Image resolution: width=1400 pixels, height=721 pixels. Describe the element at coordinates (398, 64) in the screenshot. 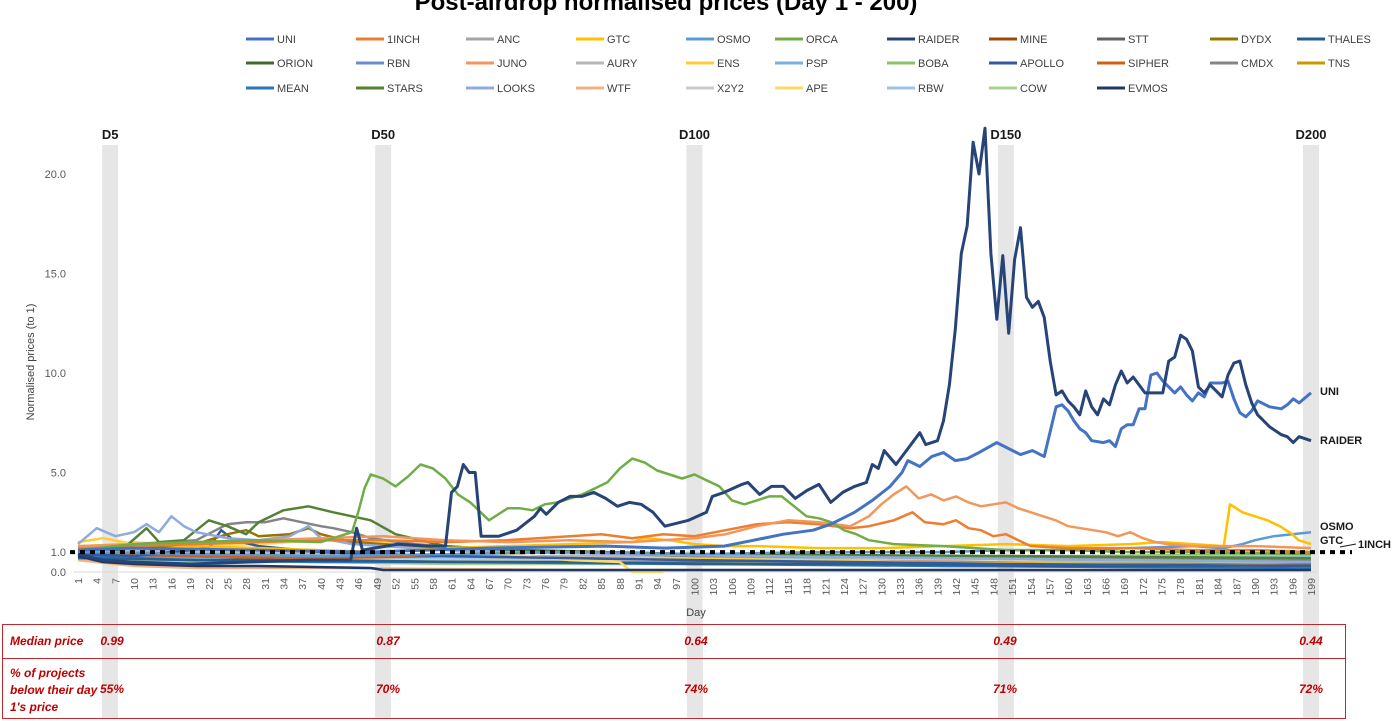

I see `legend-label: RBN` at that location.